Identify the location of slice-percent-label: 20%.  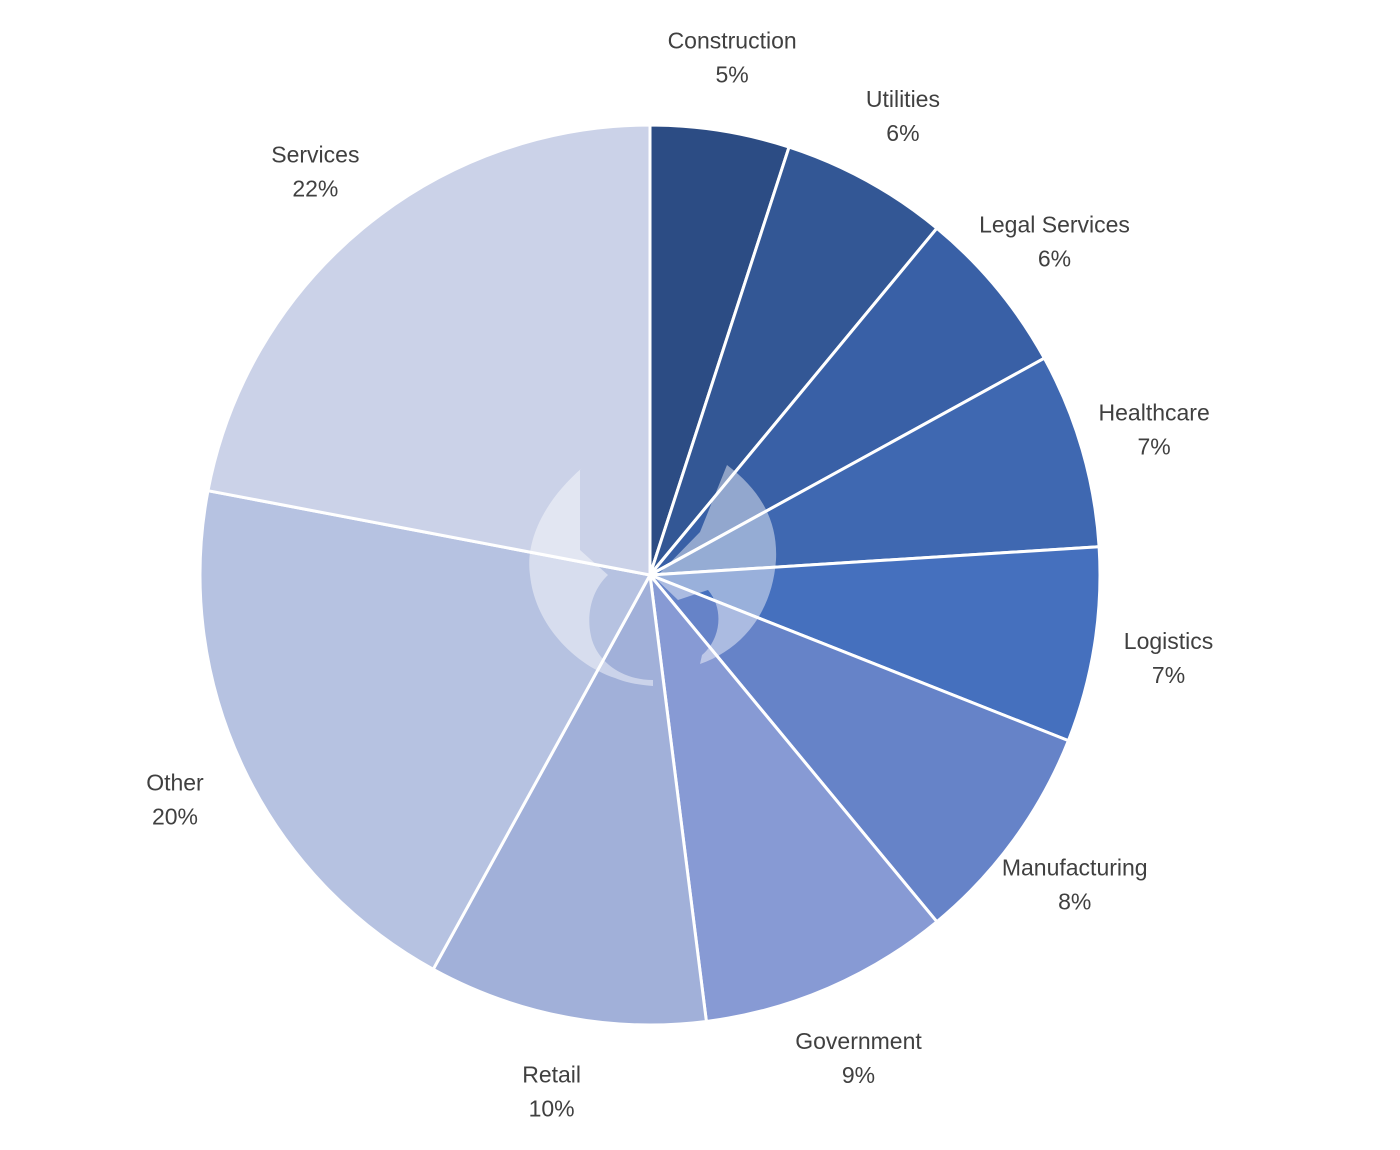
(175, 817).